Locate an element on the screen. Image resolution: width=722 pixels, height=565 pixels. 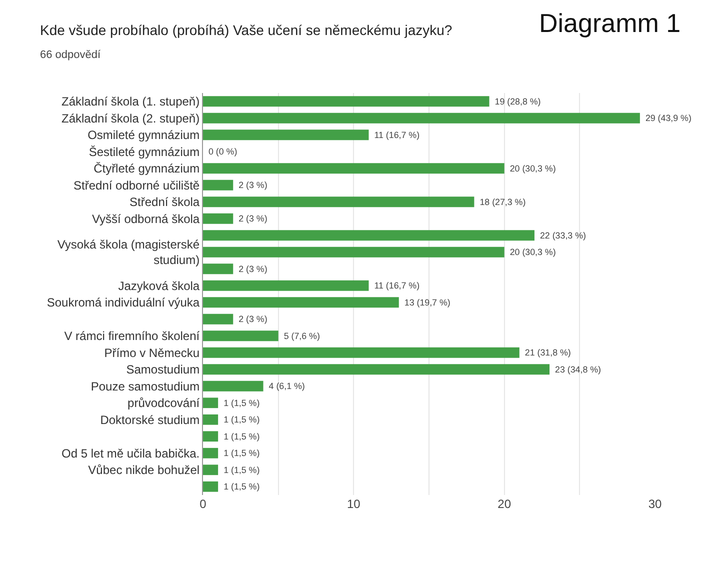
y-tick-label: Osmileté gymnázium is located at coordinates (144, 135).